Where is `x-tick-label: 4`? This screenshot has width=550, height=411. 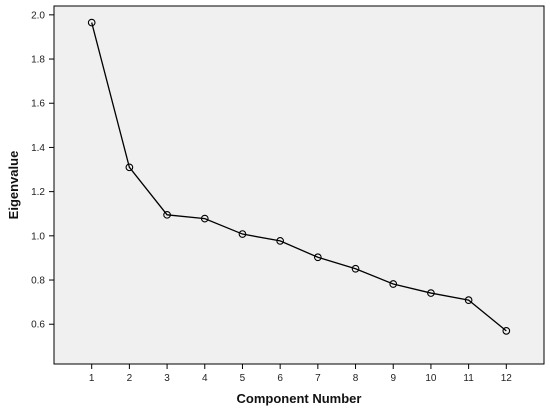
x-tick-label: 4 is located at coordinates (205, 378).